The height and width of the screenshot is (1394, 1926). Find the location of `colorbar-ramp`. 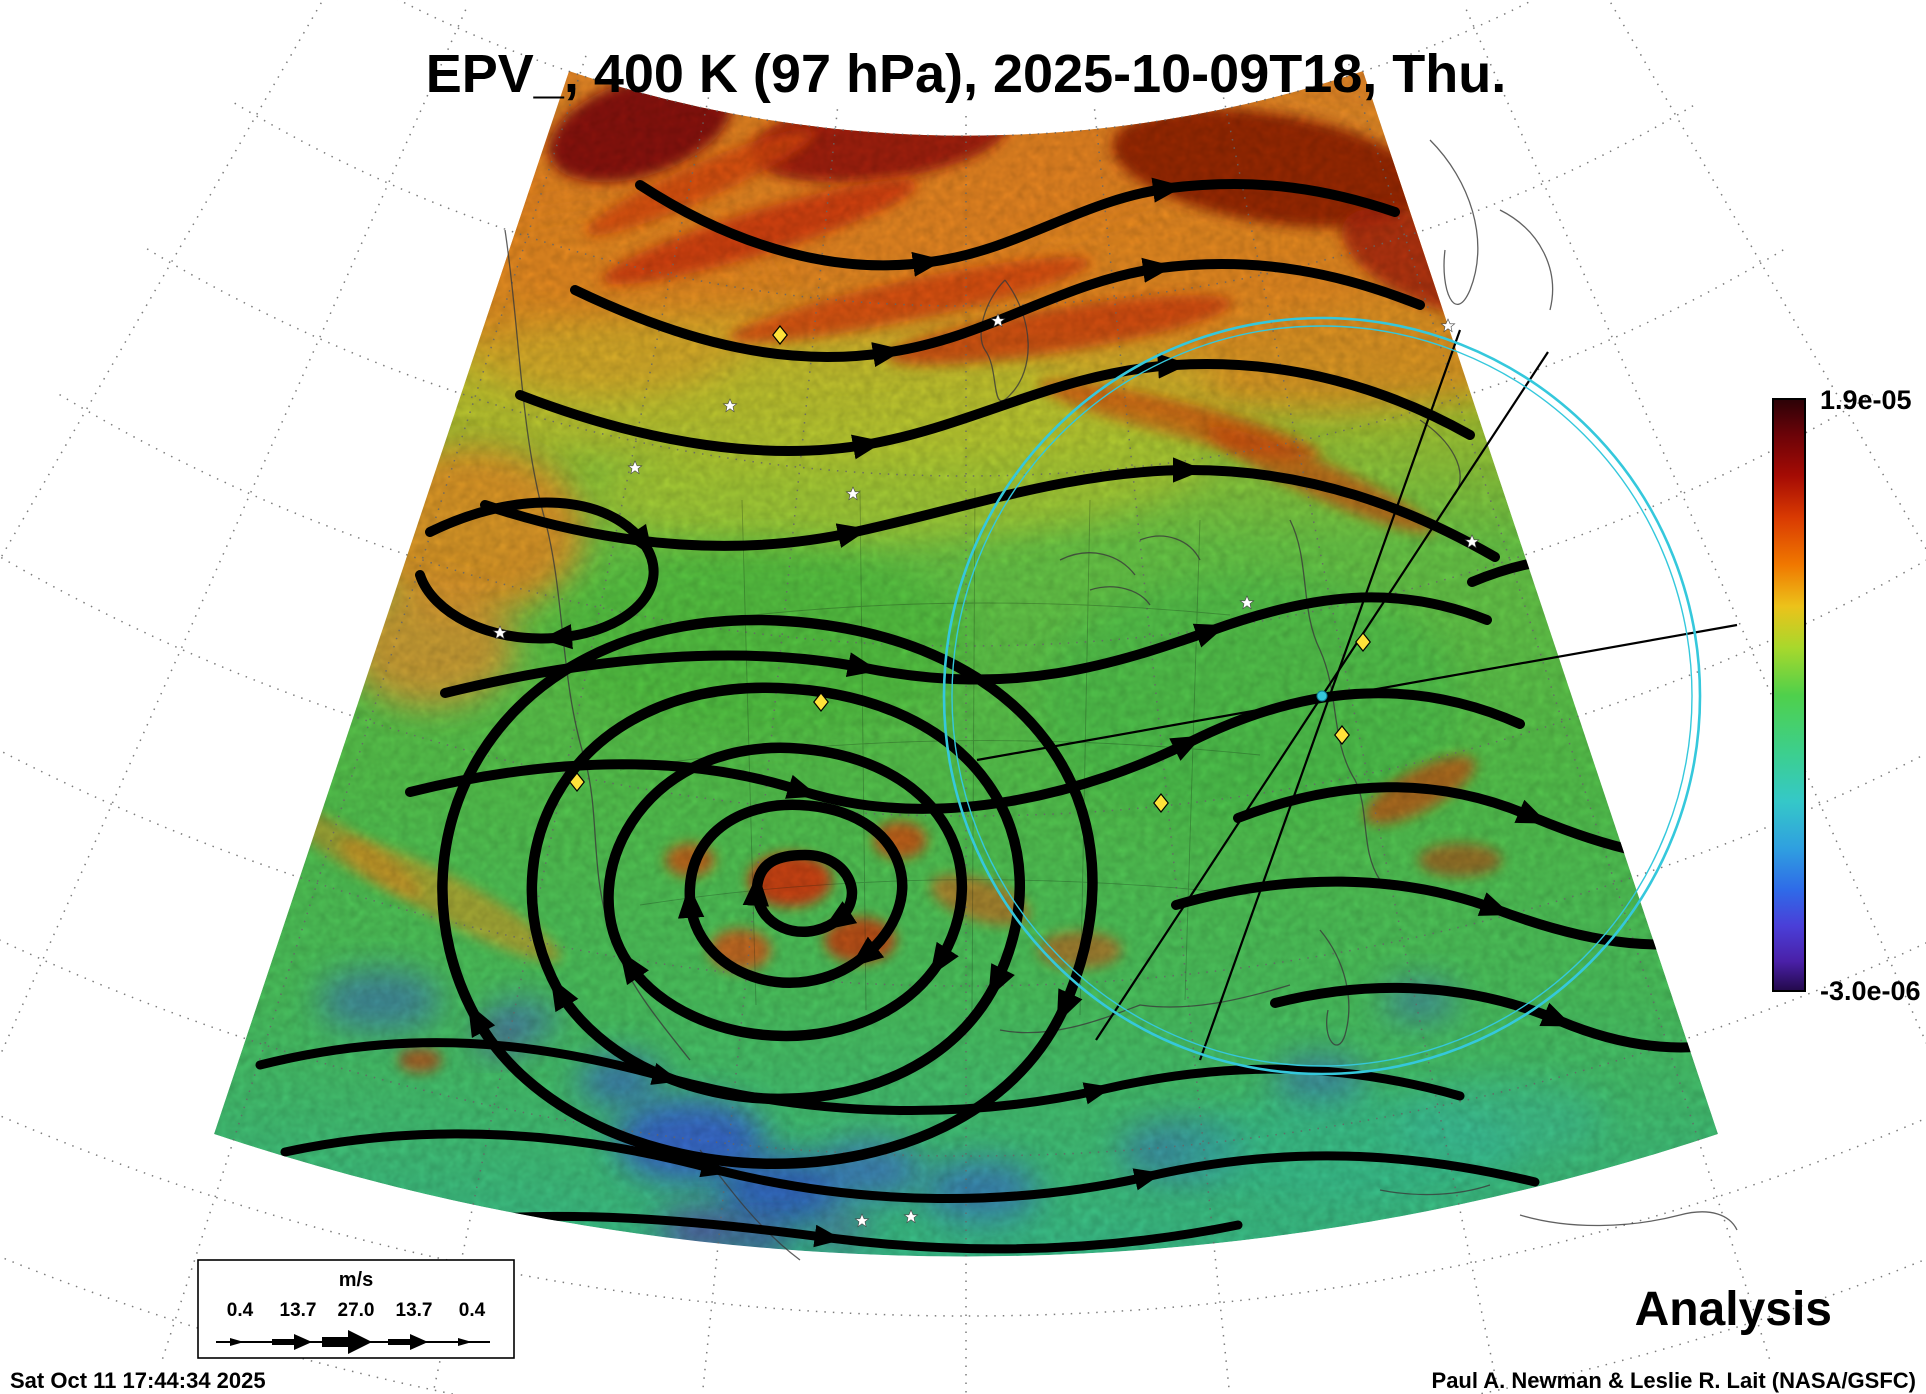

colorbar-ramp is located at coordinates (1789, 695).